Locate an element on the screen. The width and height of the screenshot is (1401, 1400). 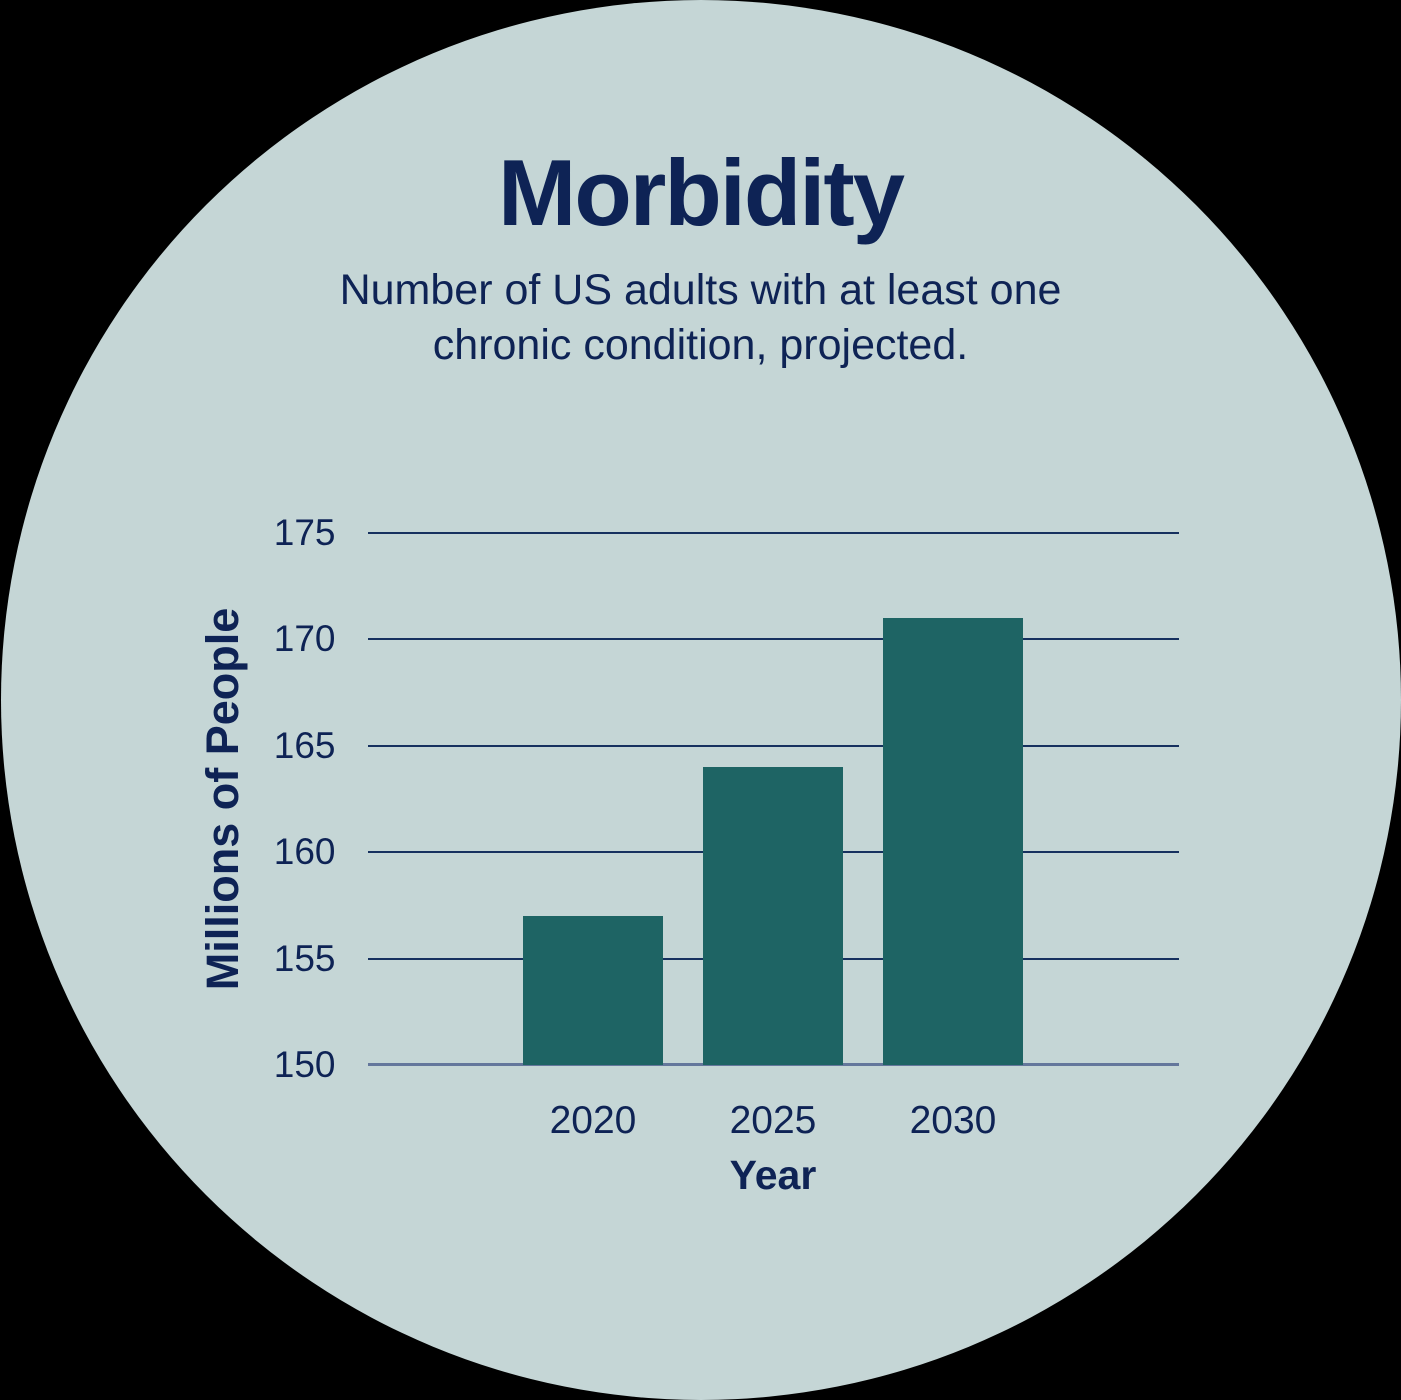
y-tick-label-175: 175 is located at coordinates (304, 532).